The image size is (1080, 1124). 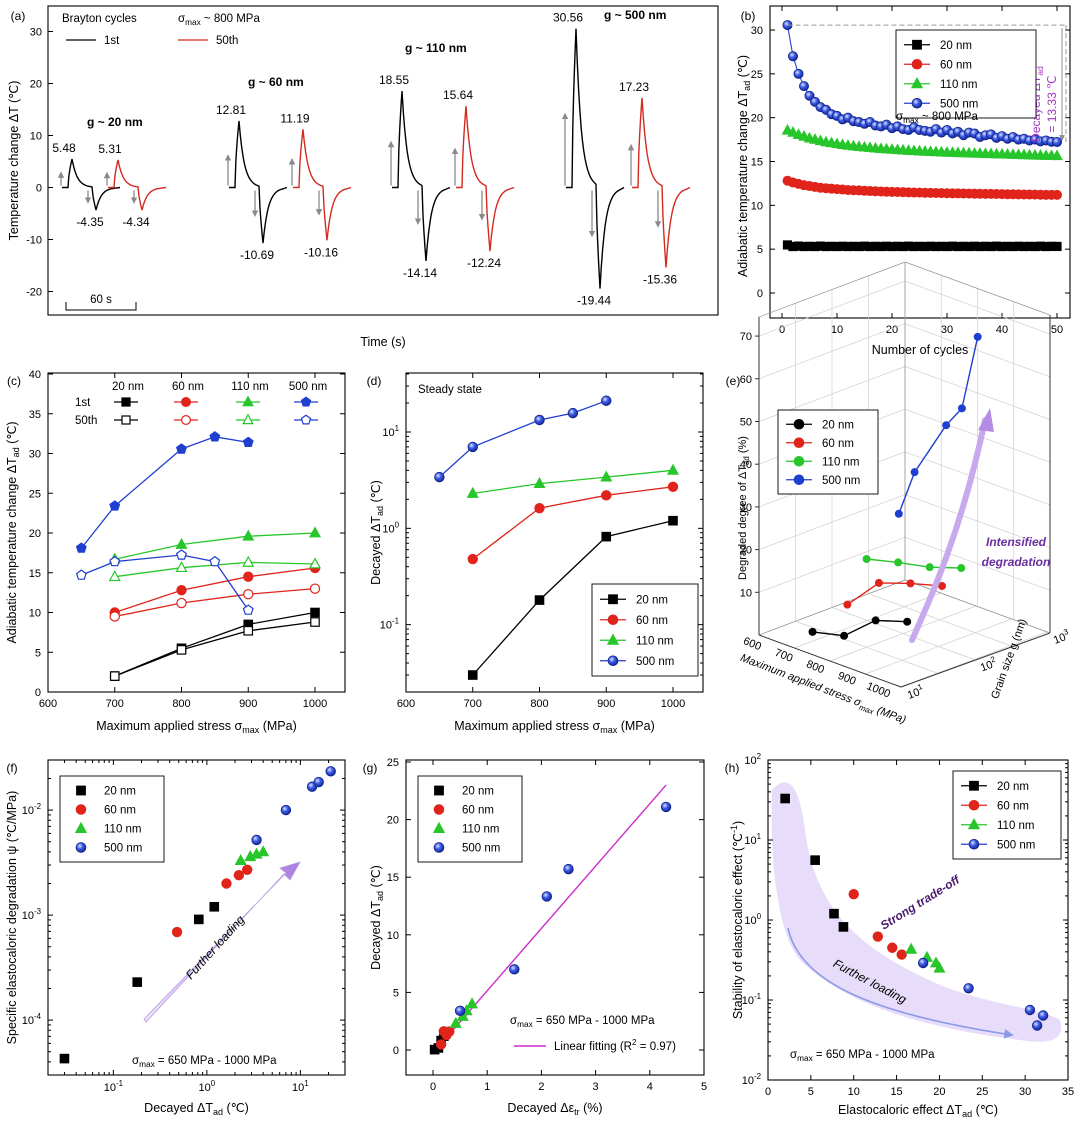 I want to click on stress-note: σmax = 650 MPa - 1000 MPa, so click(x=862, y=1056).